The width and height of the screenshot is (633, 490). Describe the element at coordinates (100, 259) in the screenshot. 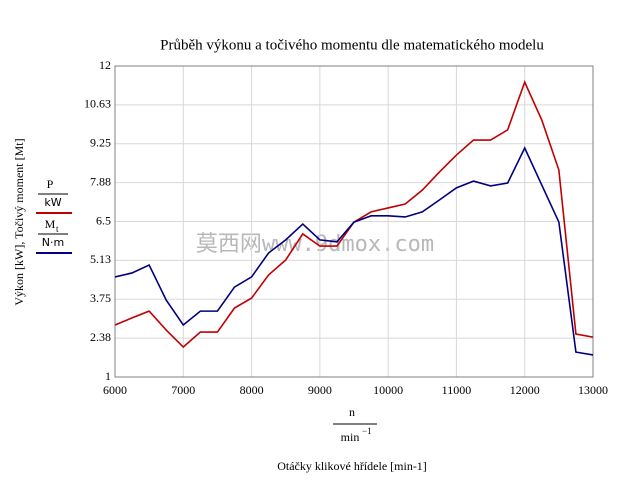

I see `y-tick-label: 5.13` at that location.